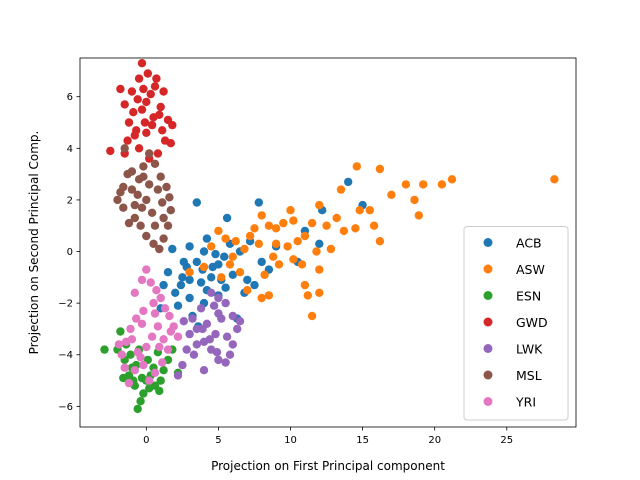  I want to click on y-tick-label: 4, so click(70, 149).